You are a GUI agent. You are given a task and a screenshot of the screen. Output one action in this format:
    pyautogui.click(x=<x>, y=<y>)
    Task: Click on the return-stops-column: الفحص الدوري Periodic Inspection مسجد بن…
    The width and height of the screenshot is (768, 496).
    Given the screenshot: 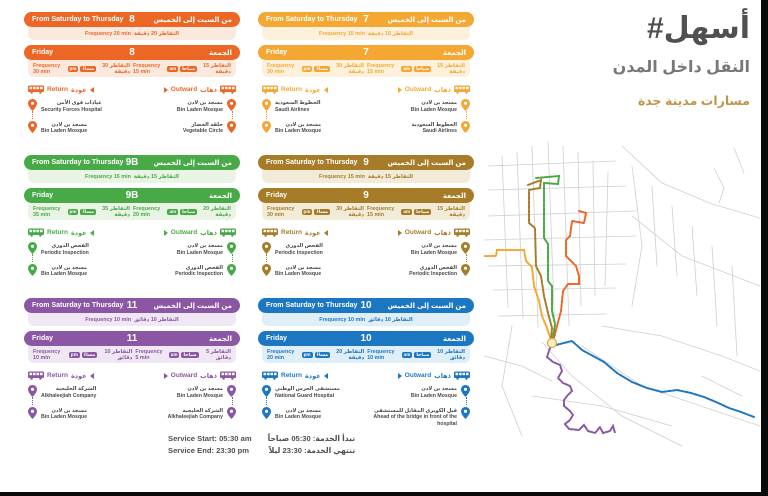 What is the action you would take?
    pyautogui.click(x=312, y=263)
    